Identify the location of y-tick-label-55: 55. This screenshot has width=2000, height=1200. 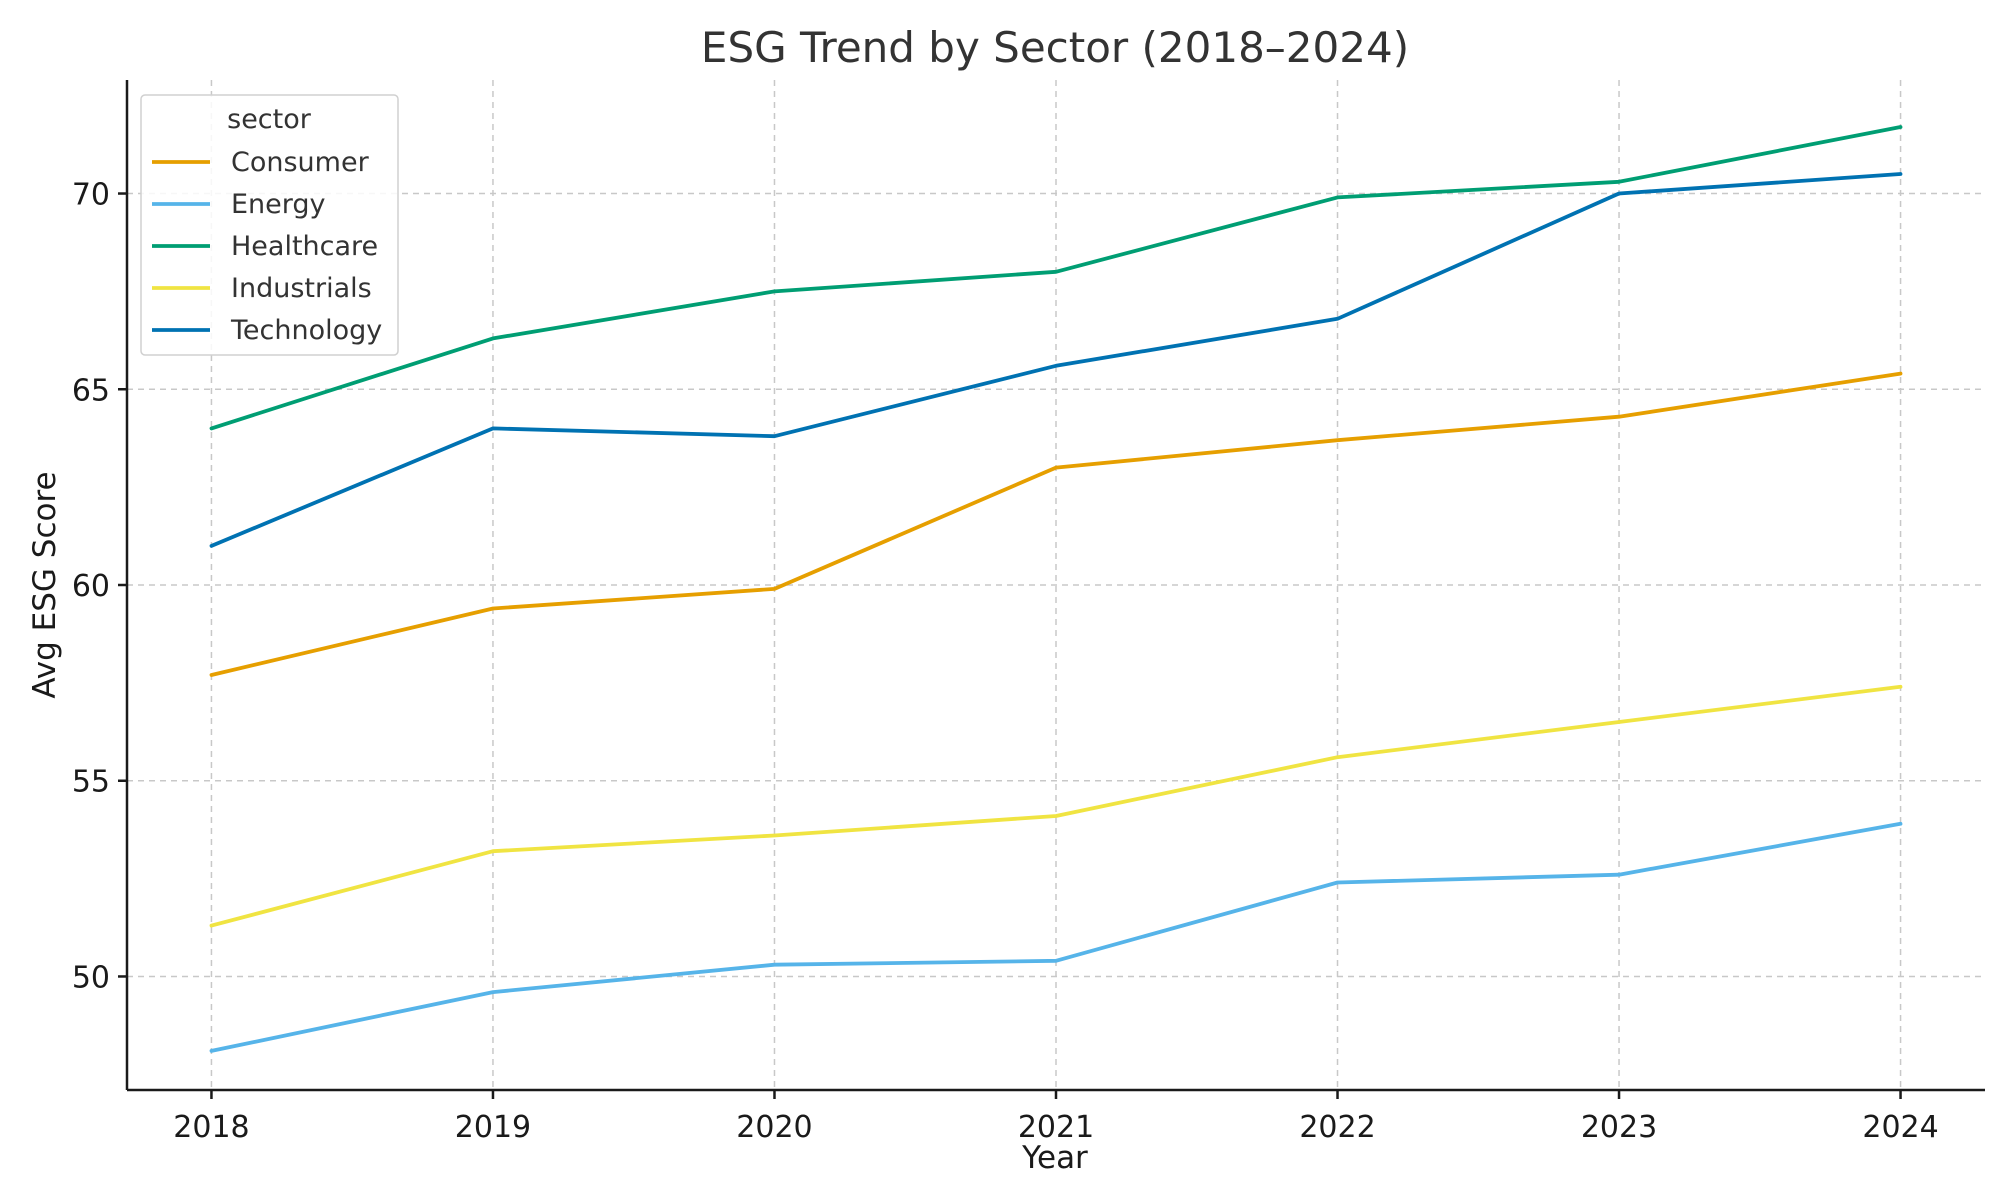
(91, 782).